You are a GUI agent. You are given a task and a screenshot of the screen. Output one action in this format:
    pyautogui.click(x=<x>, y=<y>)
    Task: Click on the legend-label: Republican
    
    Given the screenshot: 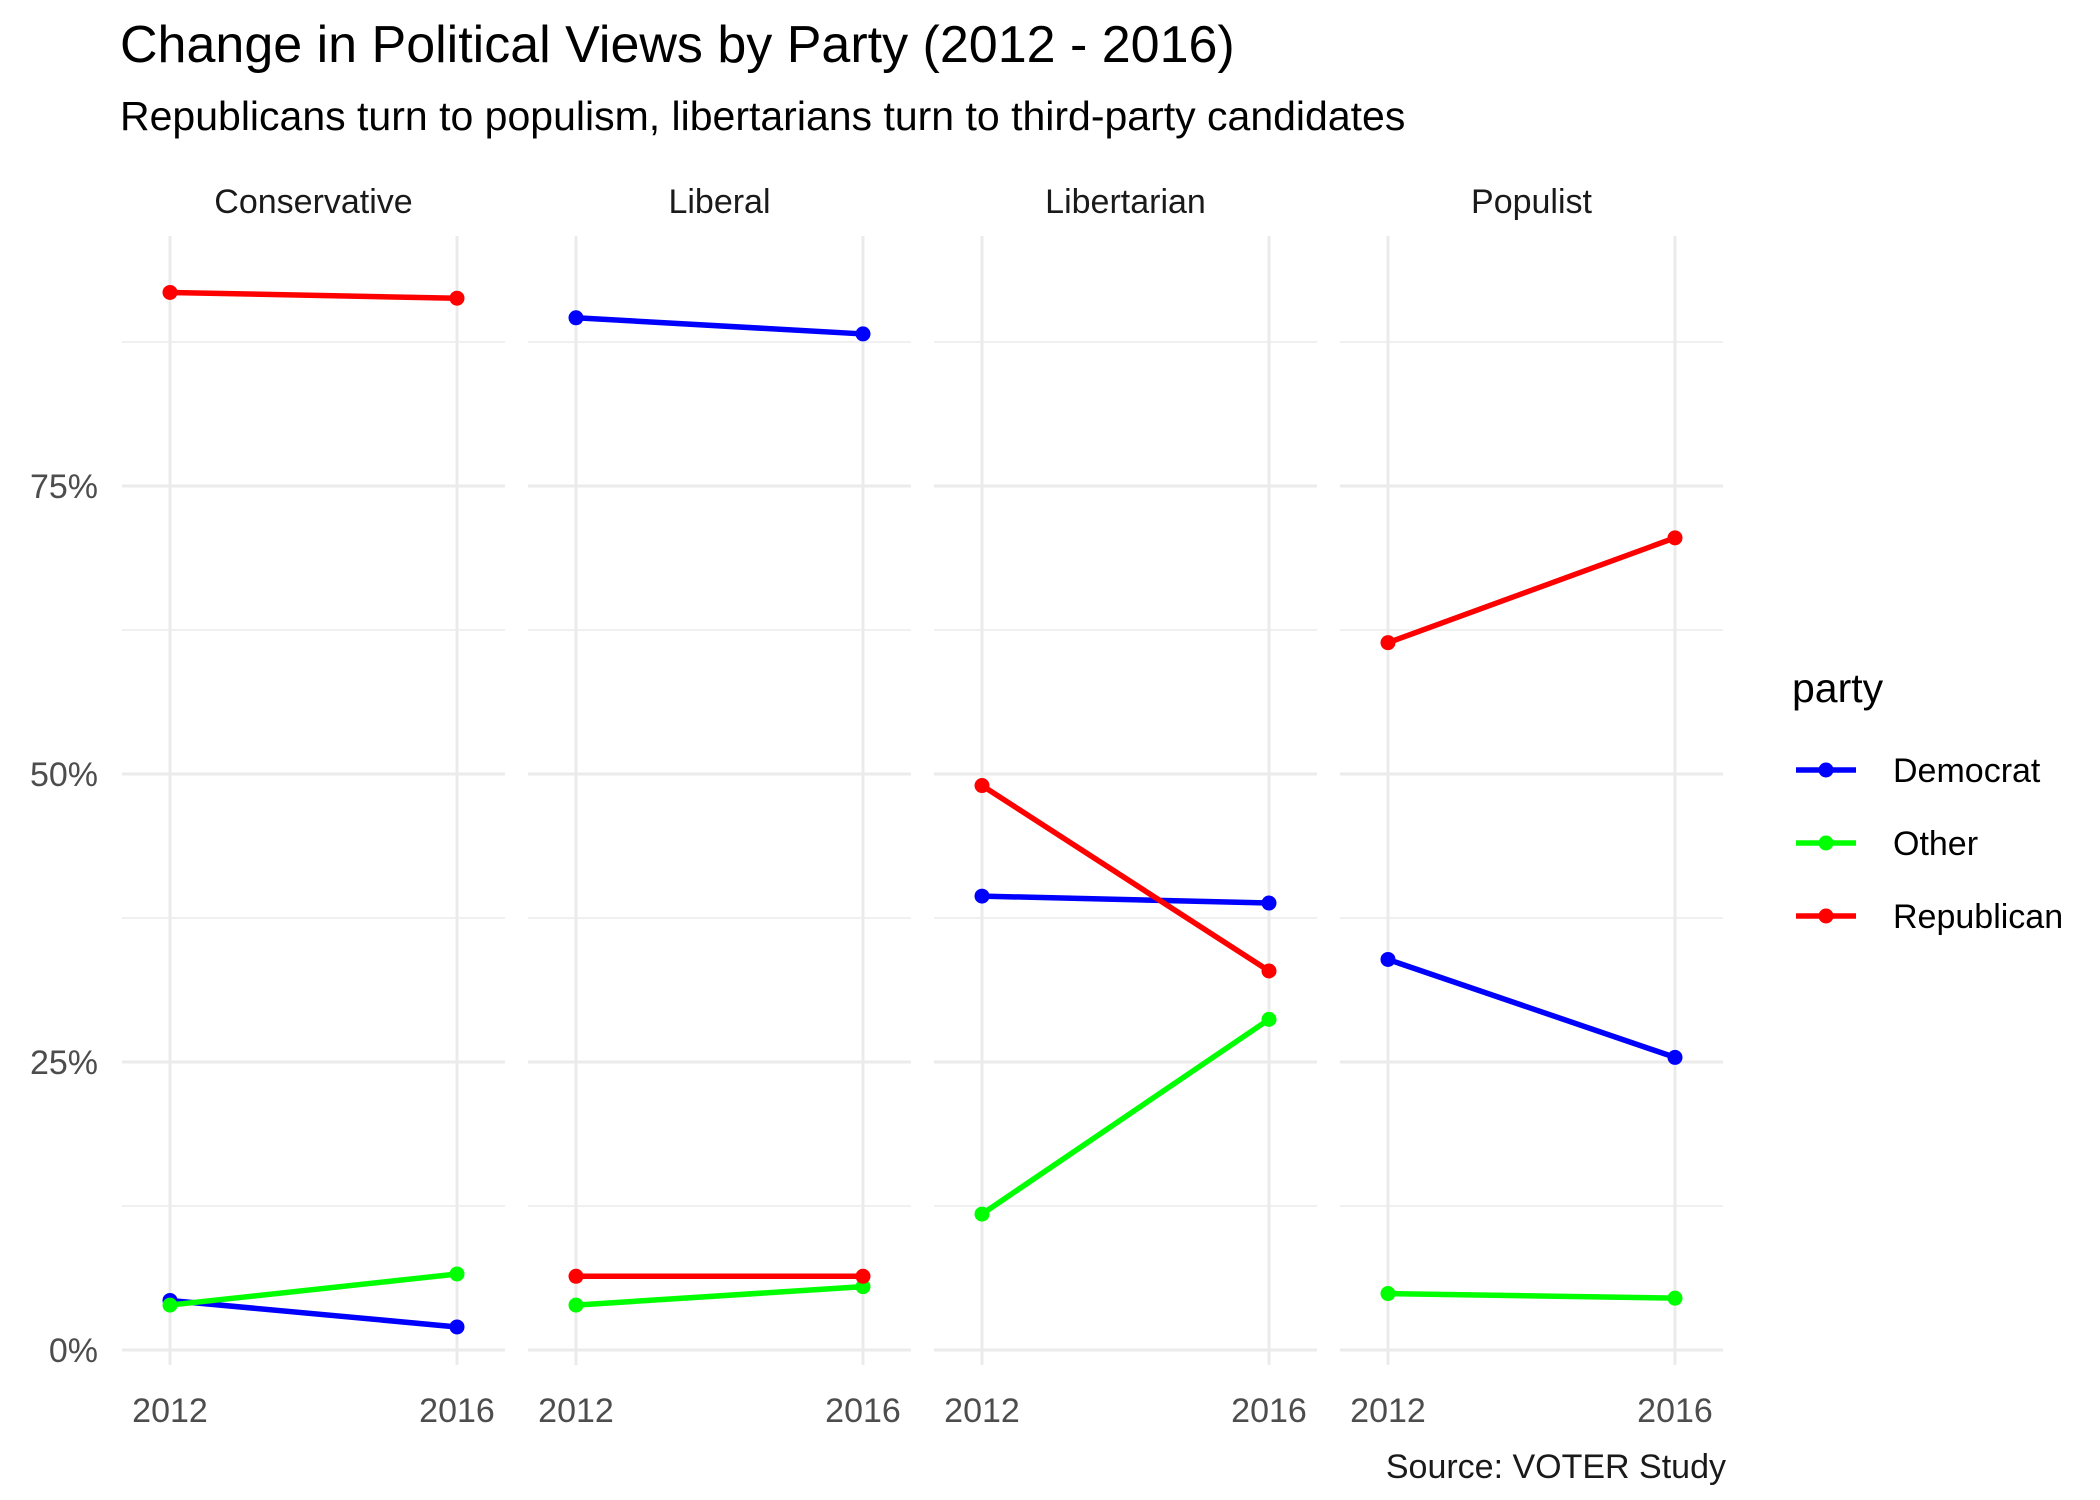 What is the action you would take?
    pyautogui.click(x=1978, y=917)
    